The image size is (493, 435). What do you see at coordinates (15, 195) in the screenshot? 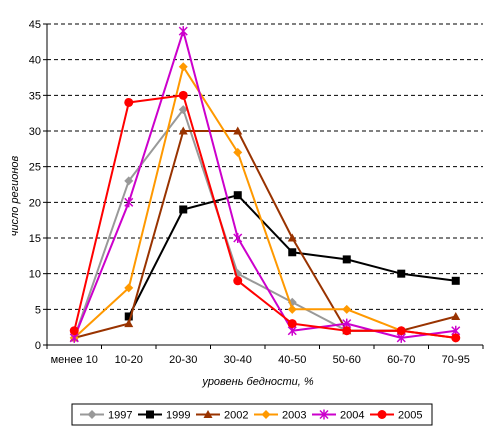
I see `y-axis-label: число регионов` at bounding box center [15, 195].